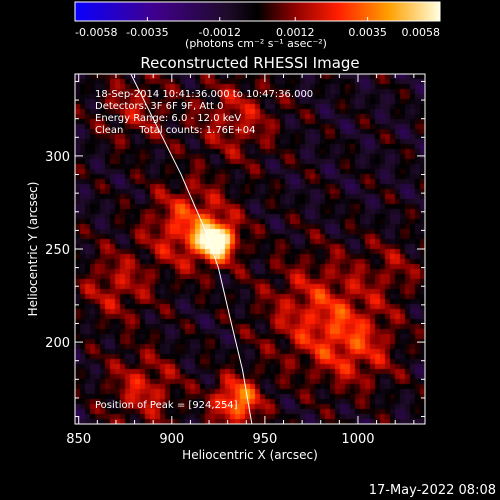  Describe the element at coordinates (57, 157) in the screenshot. I see `y-tick-label: 300` at that location.